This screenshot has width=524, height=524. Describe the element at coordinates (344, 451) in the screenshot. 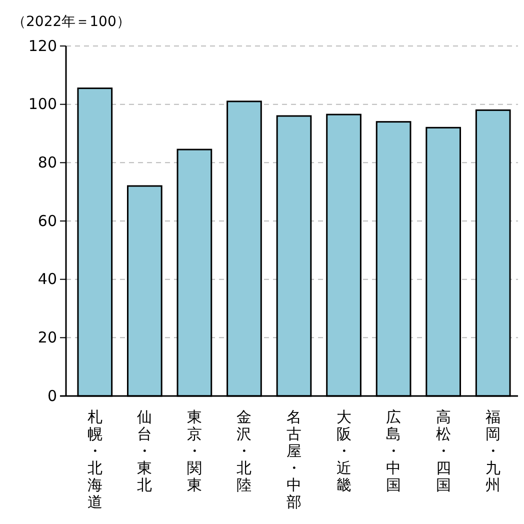

I see `x-tick-label: 大阪・近畿` at that location.